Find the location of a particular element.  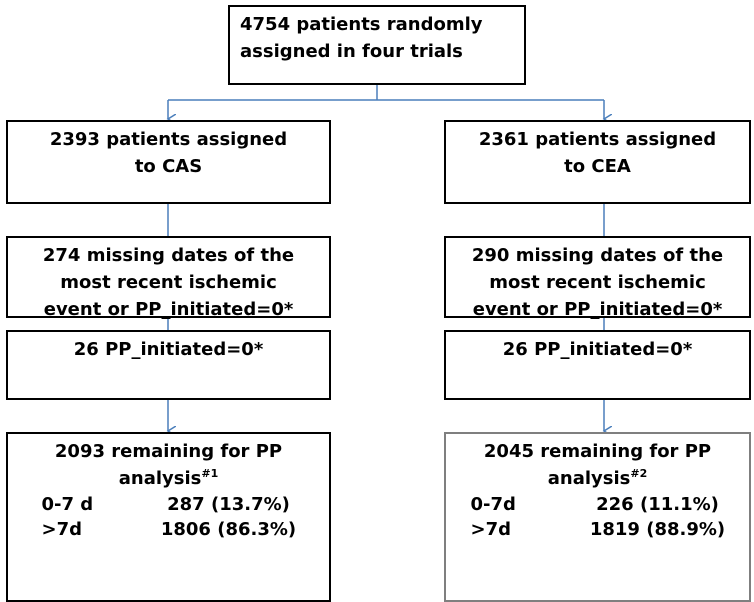

period-table: 0-7 d 287 (13.7%) >7d 1806 (86.3%) is located at coordinates (168, 517).